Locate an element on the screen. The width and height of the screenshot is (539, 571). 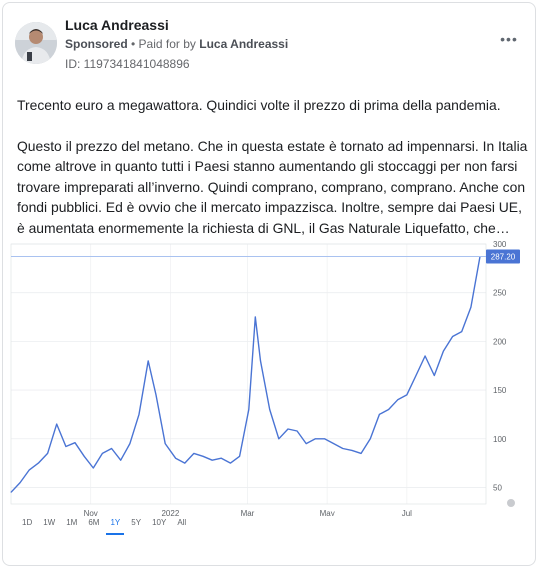
sponsored-label: Sponsored is located at coordinates (96, 44).